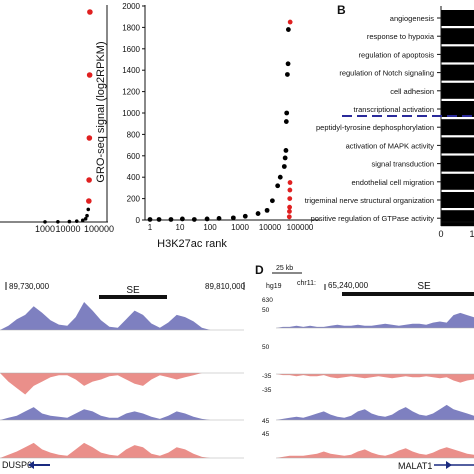 Image resolution: width=474 pixels, height=474 pixels. What do you see at coordinates (412, 91) in the screenshot?
I see `panel-b-category-label: cell adhesion` at bounding box center [412, 91].